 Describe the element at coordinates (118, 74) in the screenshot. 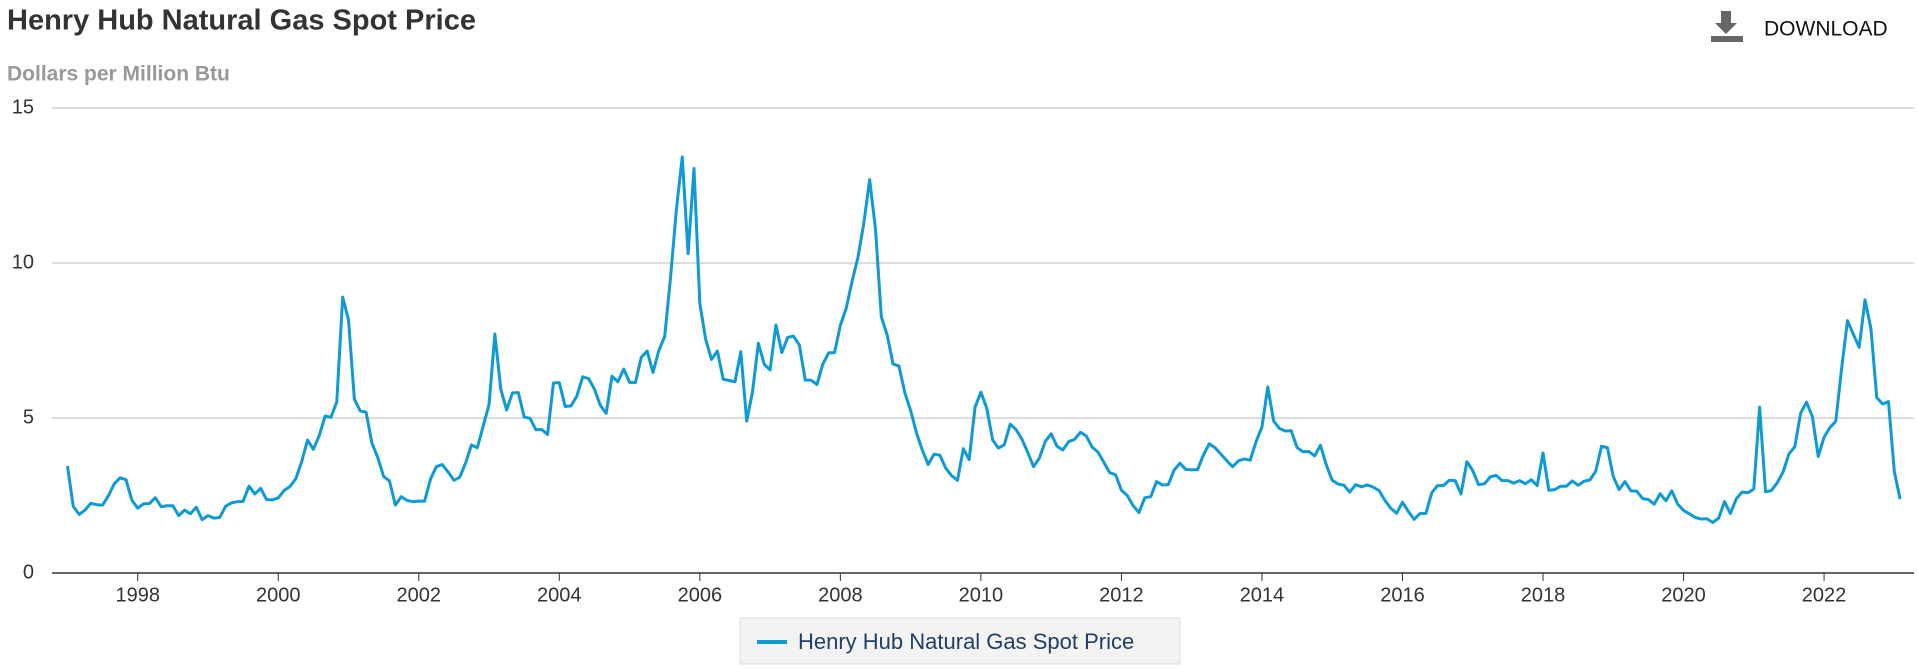

I see `chart-subtitle: Dollars per Million Btu` at that location.